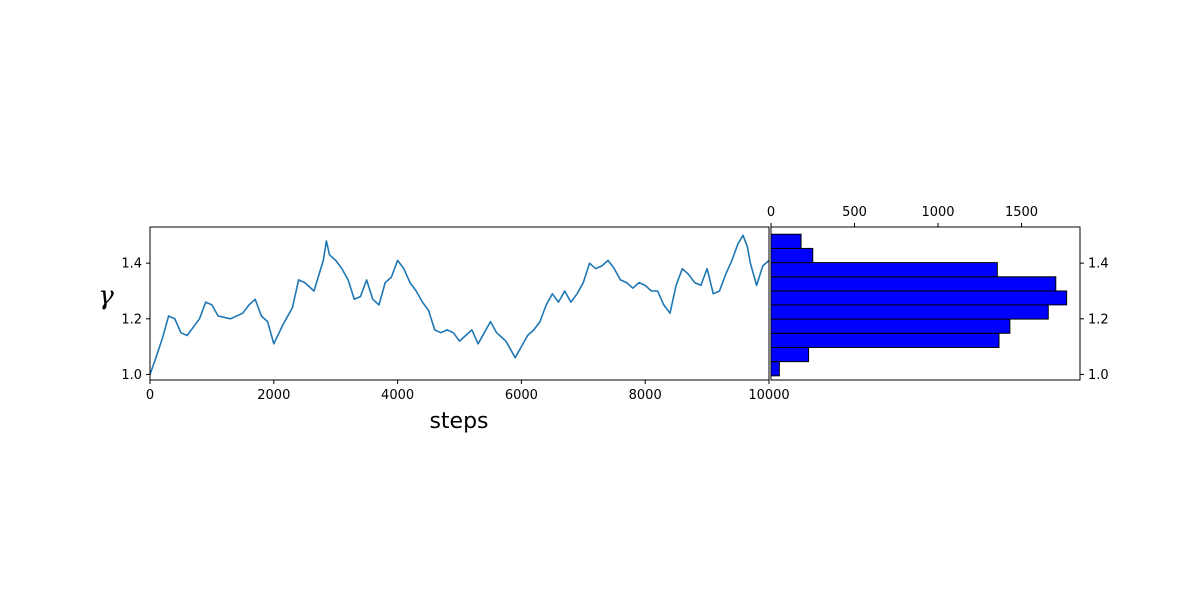 Image resolution: width=1200 pixels, height=600 pixels. What do you see at coordinates (273, 395) in the screenshot?
I see `x-tick-label: 2000` at bounding box center [273, 395].